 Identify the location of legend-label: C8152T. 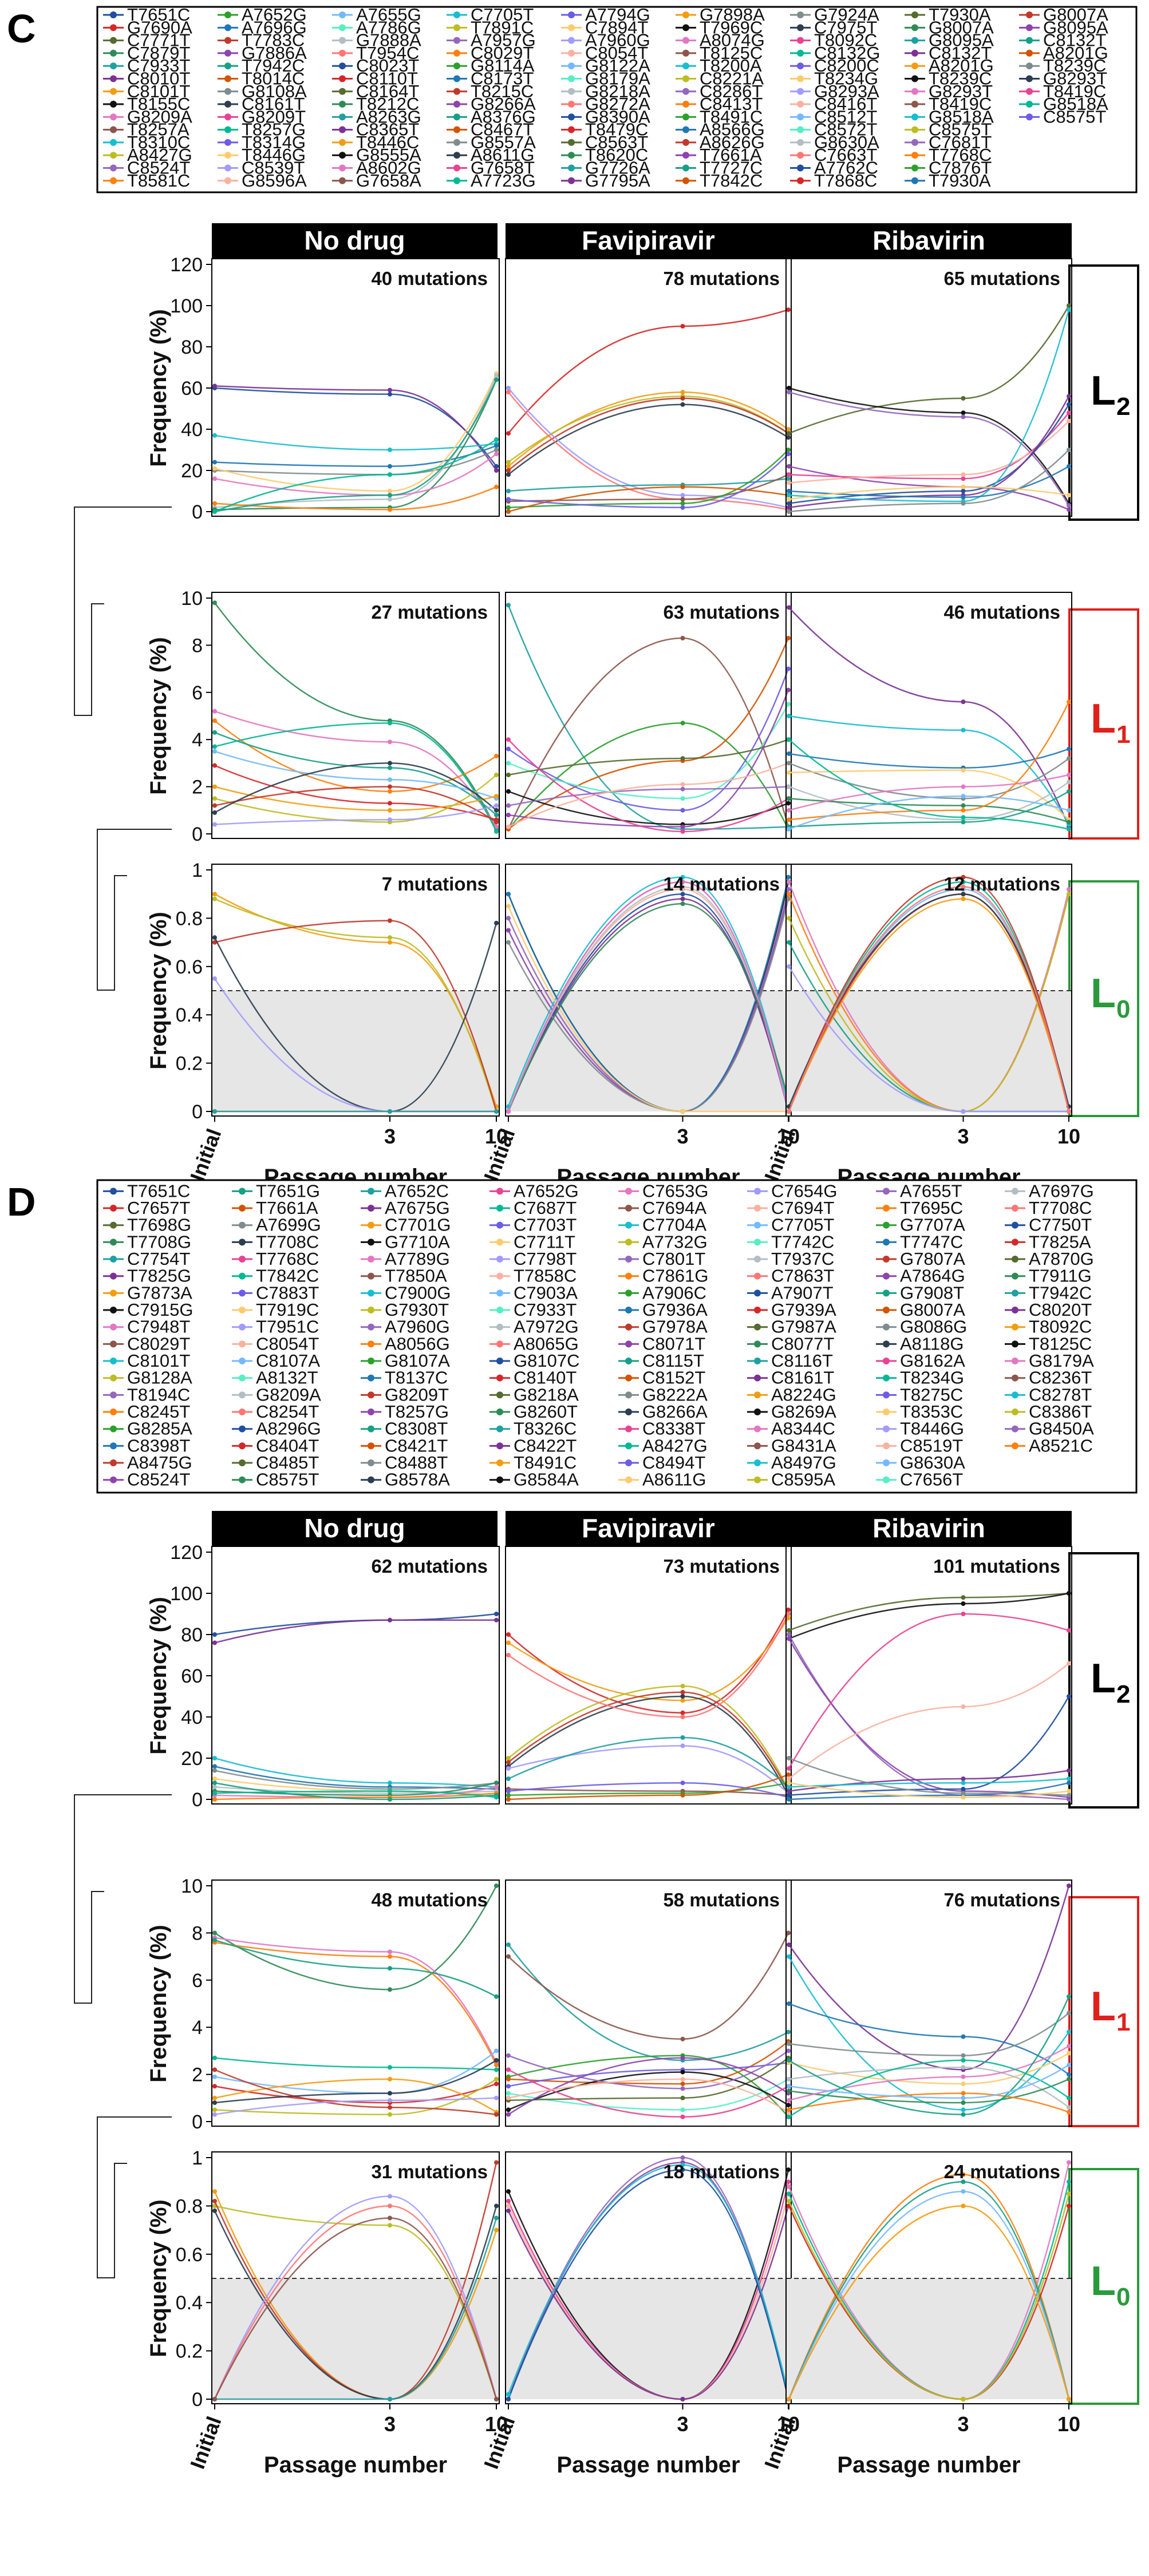
(673, 1378).